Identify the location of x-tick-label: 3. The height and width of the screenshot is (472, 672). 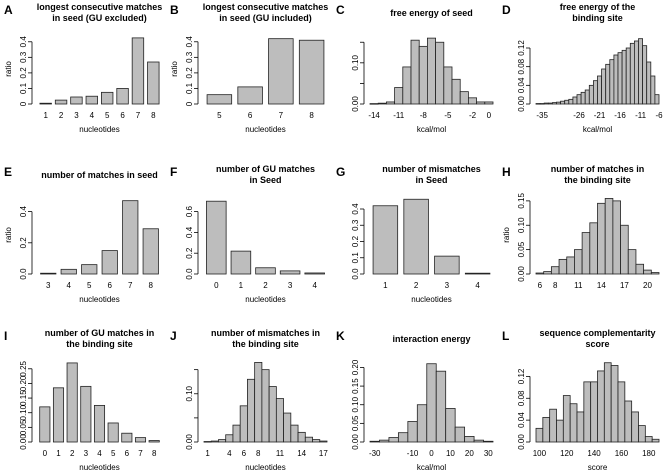
(290, 285).